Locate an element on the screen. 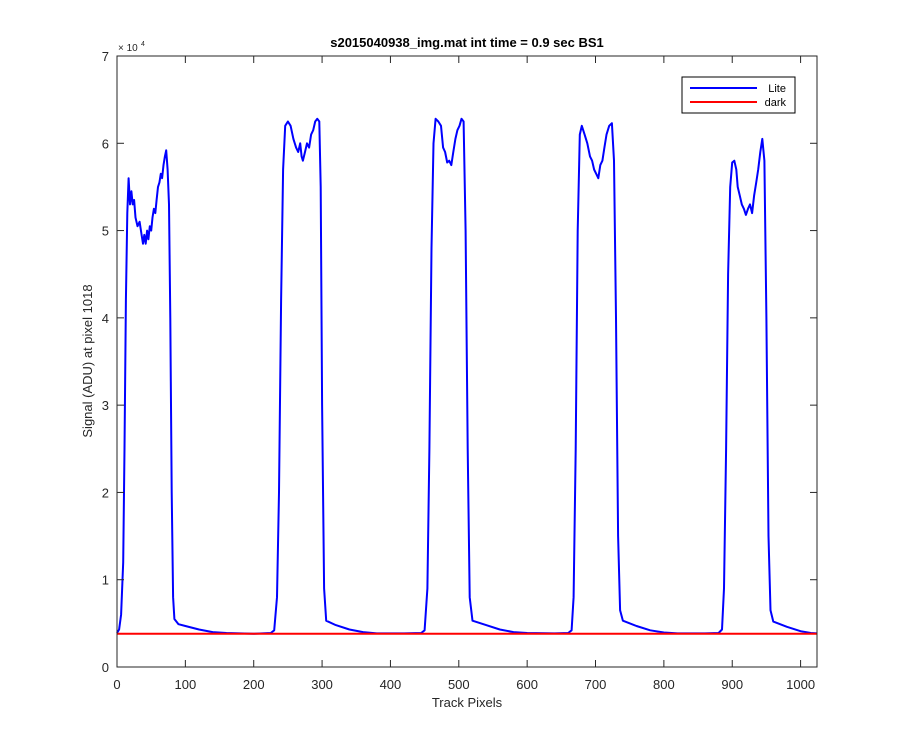 The height and width of the screenshot is (750, 900). x-tick-label: 1000 is located at coordinates (800, 684).